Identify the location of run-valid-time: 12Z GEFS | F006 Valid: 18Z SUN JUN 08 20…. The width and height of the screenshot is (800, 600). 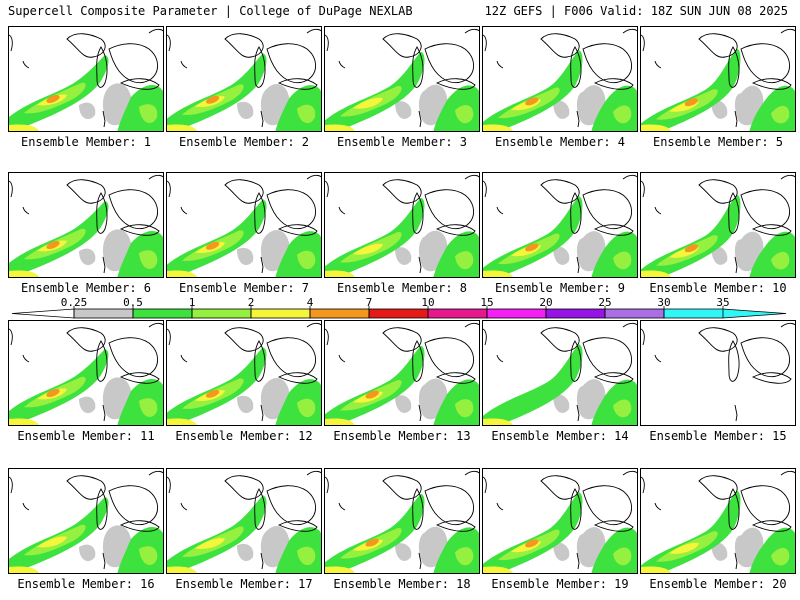
(636, 11).